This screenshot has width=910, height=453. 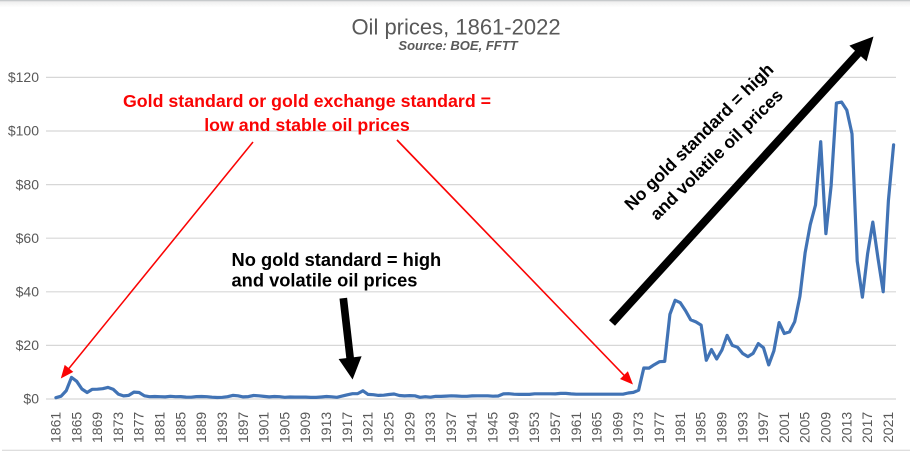 I want to click on svg-text: 2013, so click(x=846, y=427).